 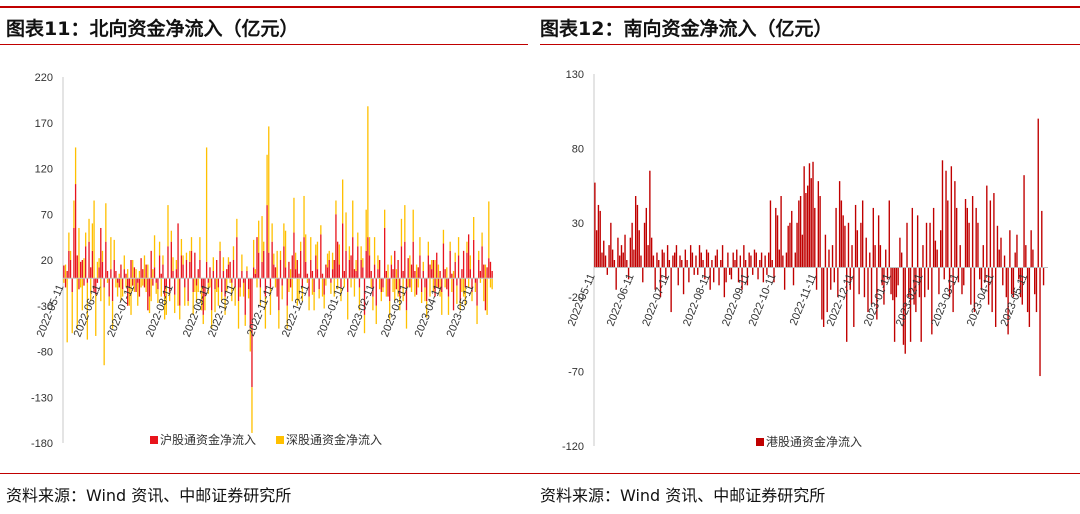 What do you see at coordinates (45, 307) in the screenshot?
I see `y-tick-label: -30` at bounding box center [45, 307].